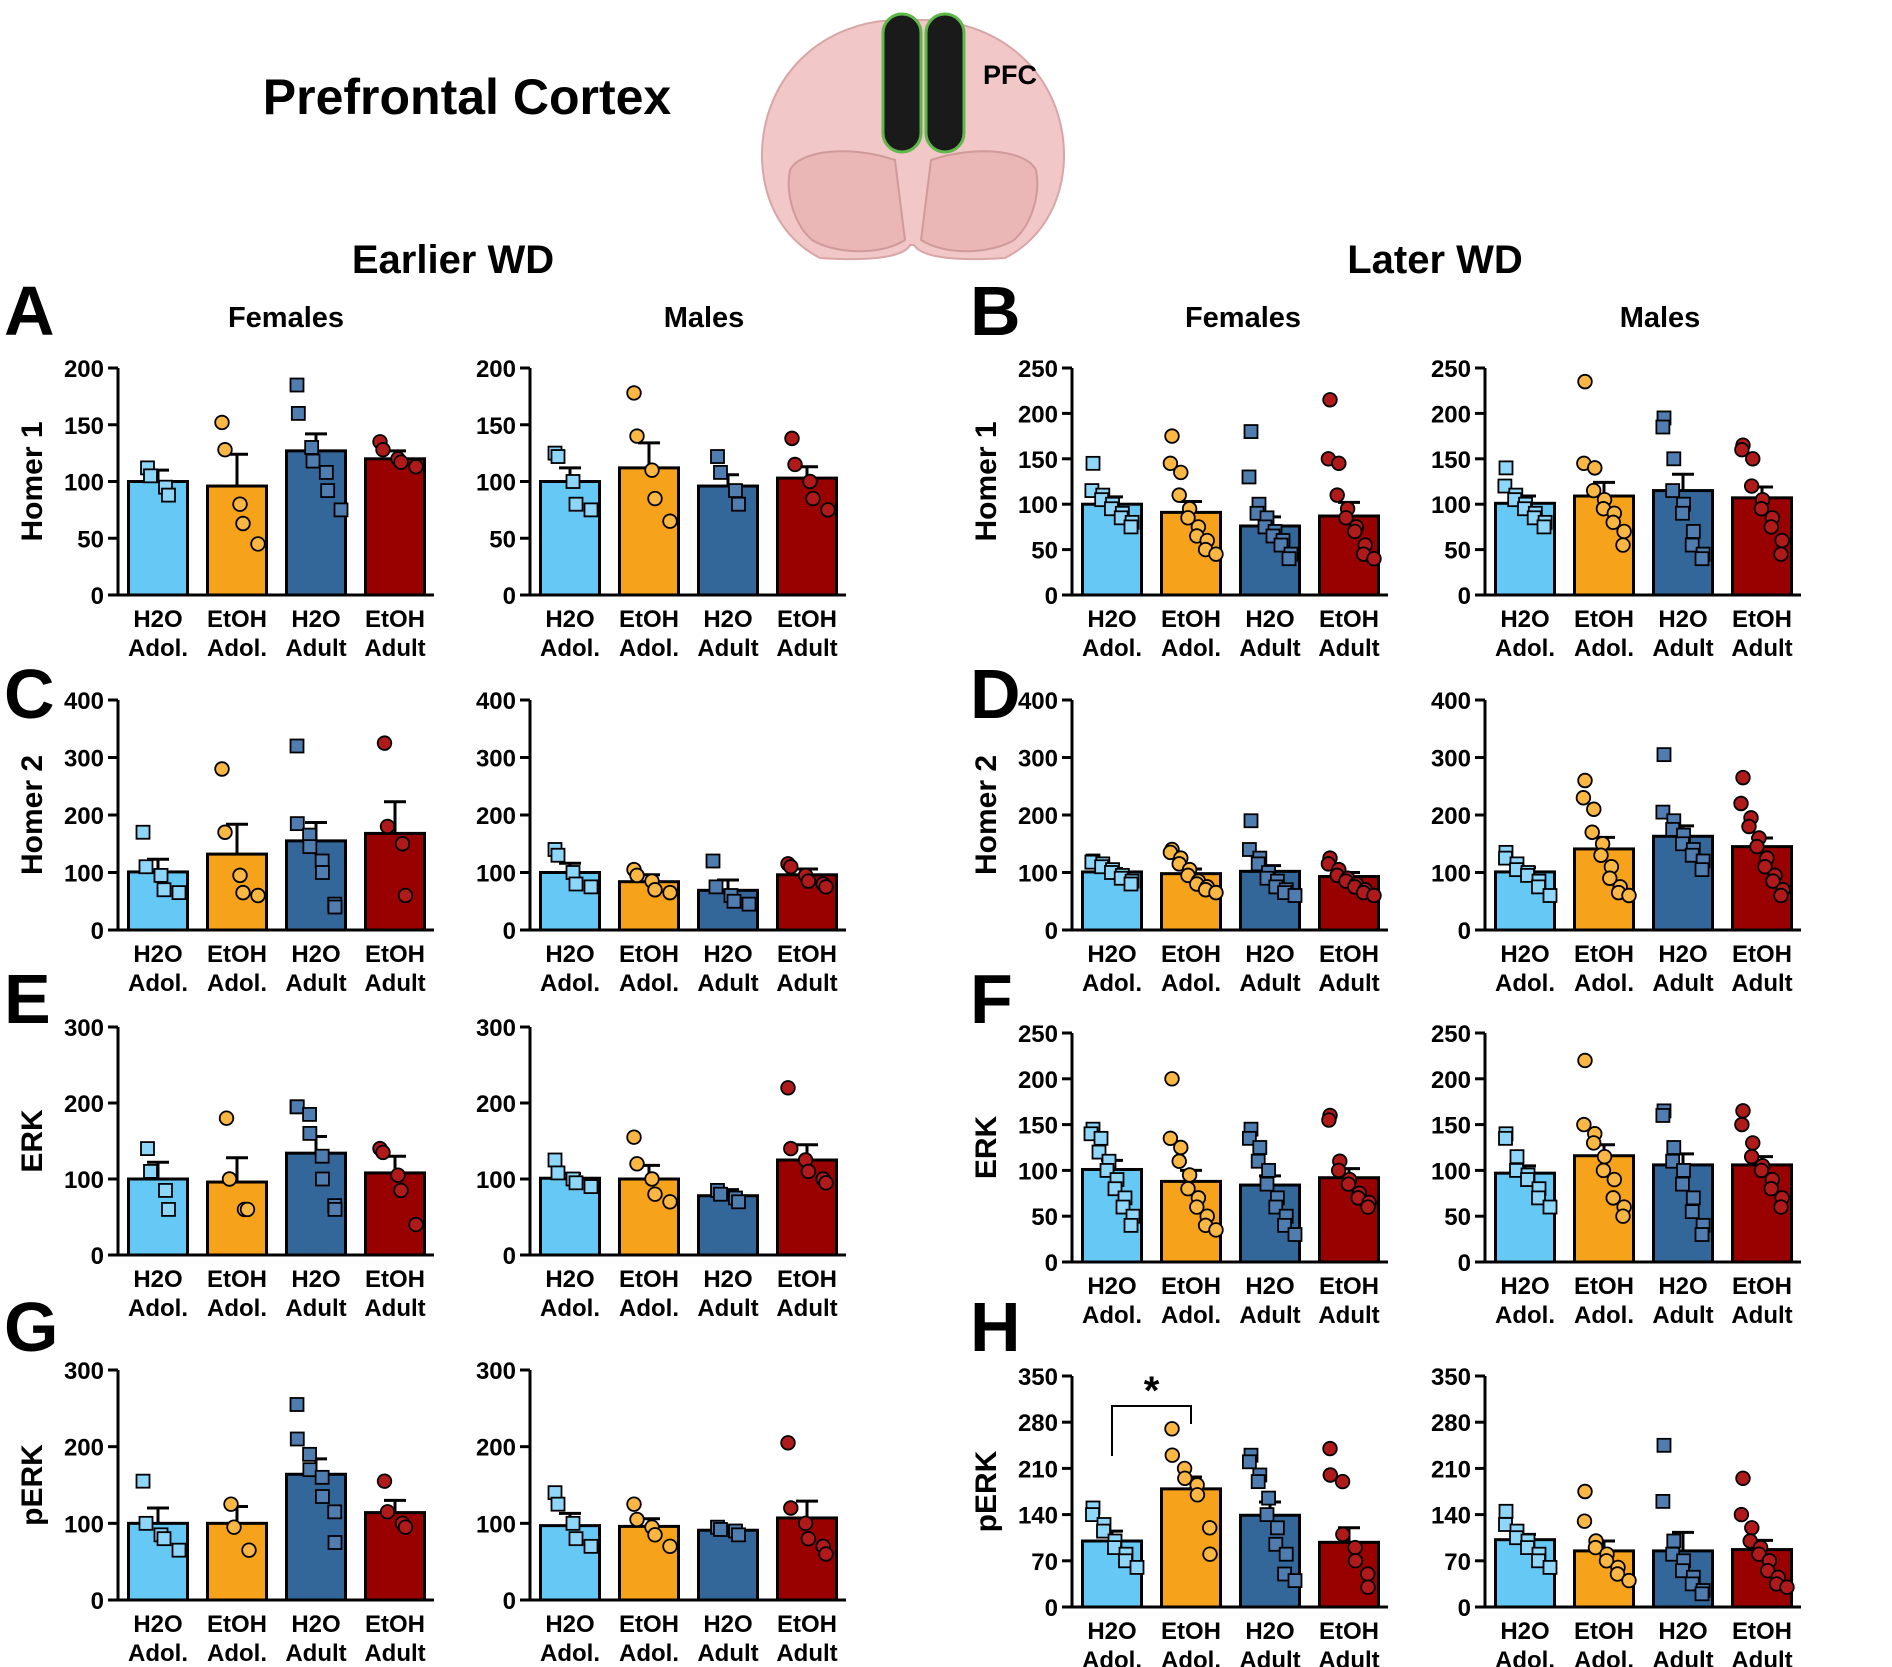 The width and height of the screenshot is (1892, 1667). What do you see at coordinates (1269, 1286) in the screenshot?
I see `x-tick-label-f-f-2: H2O` at bounding box center [1269, 1286].